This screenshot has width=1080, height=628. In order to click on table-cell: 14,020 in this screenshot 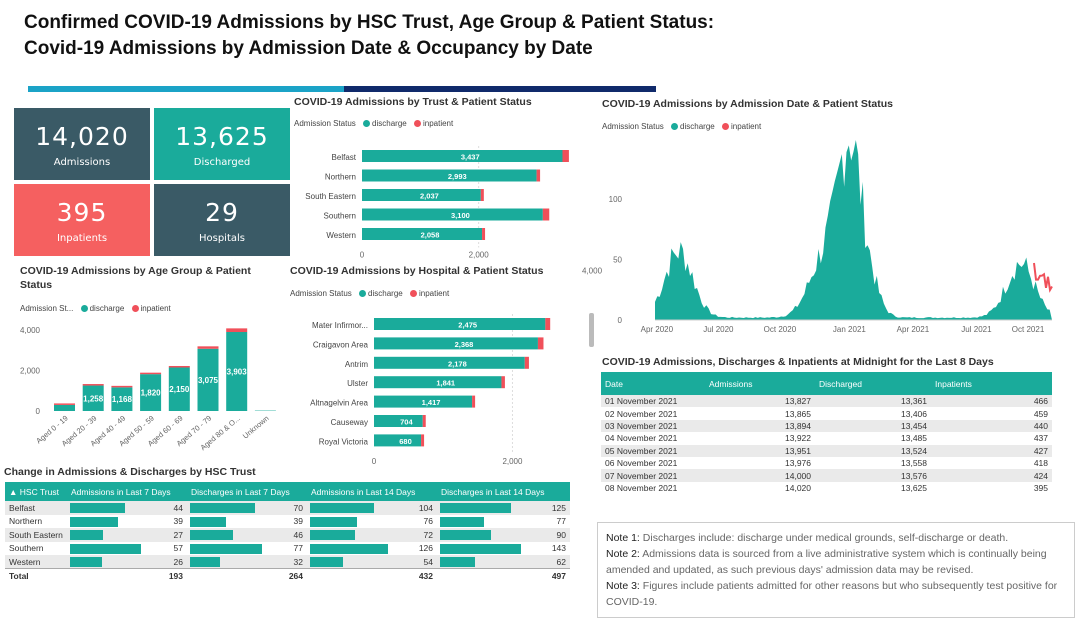, I will do `click(798, 487)`.